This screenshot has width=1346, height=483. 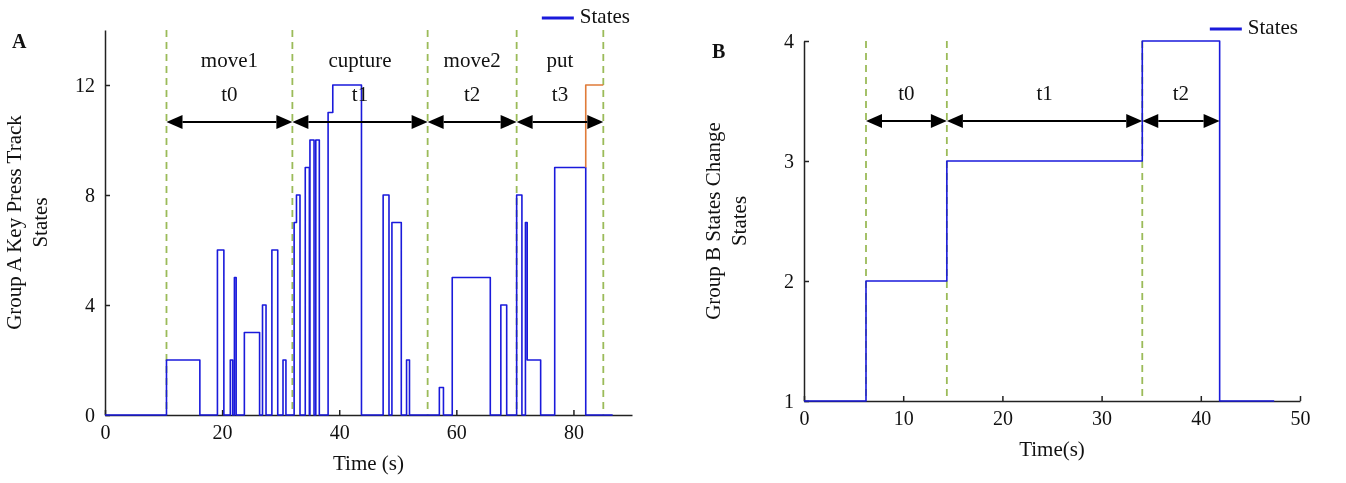 What do you see at coordinates (1300, 418) in the screenshot?
I see `x-tick-label: 50` at bounding box center [1300, 418].